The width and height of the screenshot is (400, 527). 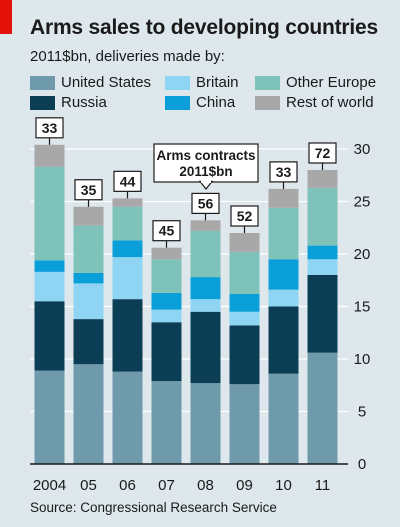 What do you see at coordinates (362, 149) in the screenshot?
I see `y-tick-label: 30` at bounding box center [362, 149].